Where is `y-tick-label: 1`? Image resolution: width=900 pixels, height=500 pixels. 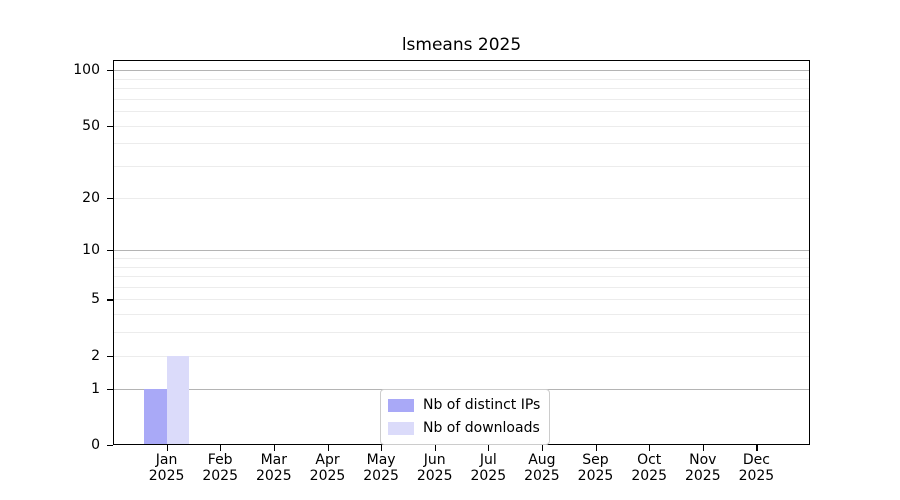
y-tick-label: 1 is located at coordinates (95, 388).